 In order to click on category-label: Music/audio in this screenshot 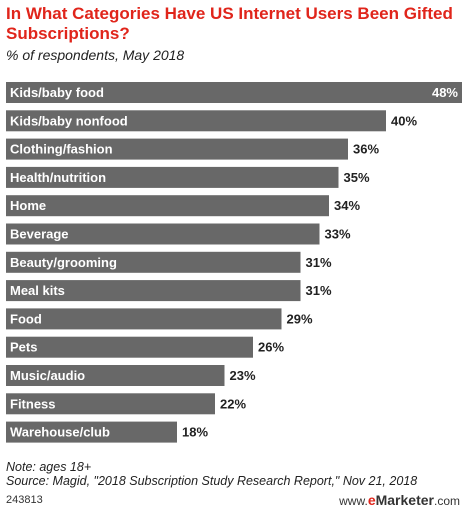, I will do `click(47, 375)`.